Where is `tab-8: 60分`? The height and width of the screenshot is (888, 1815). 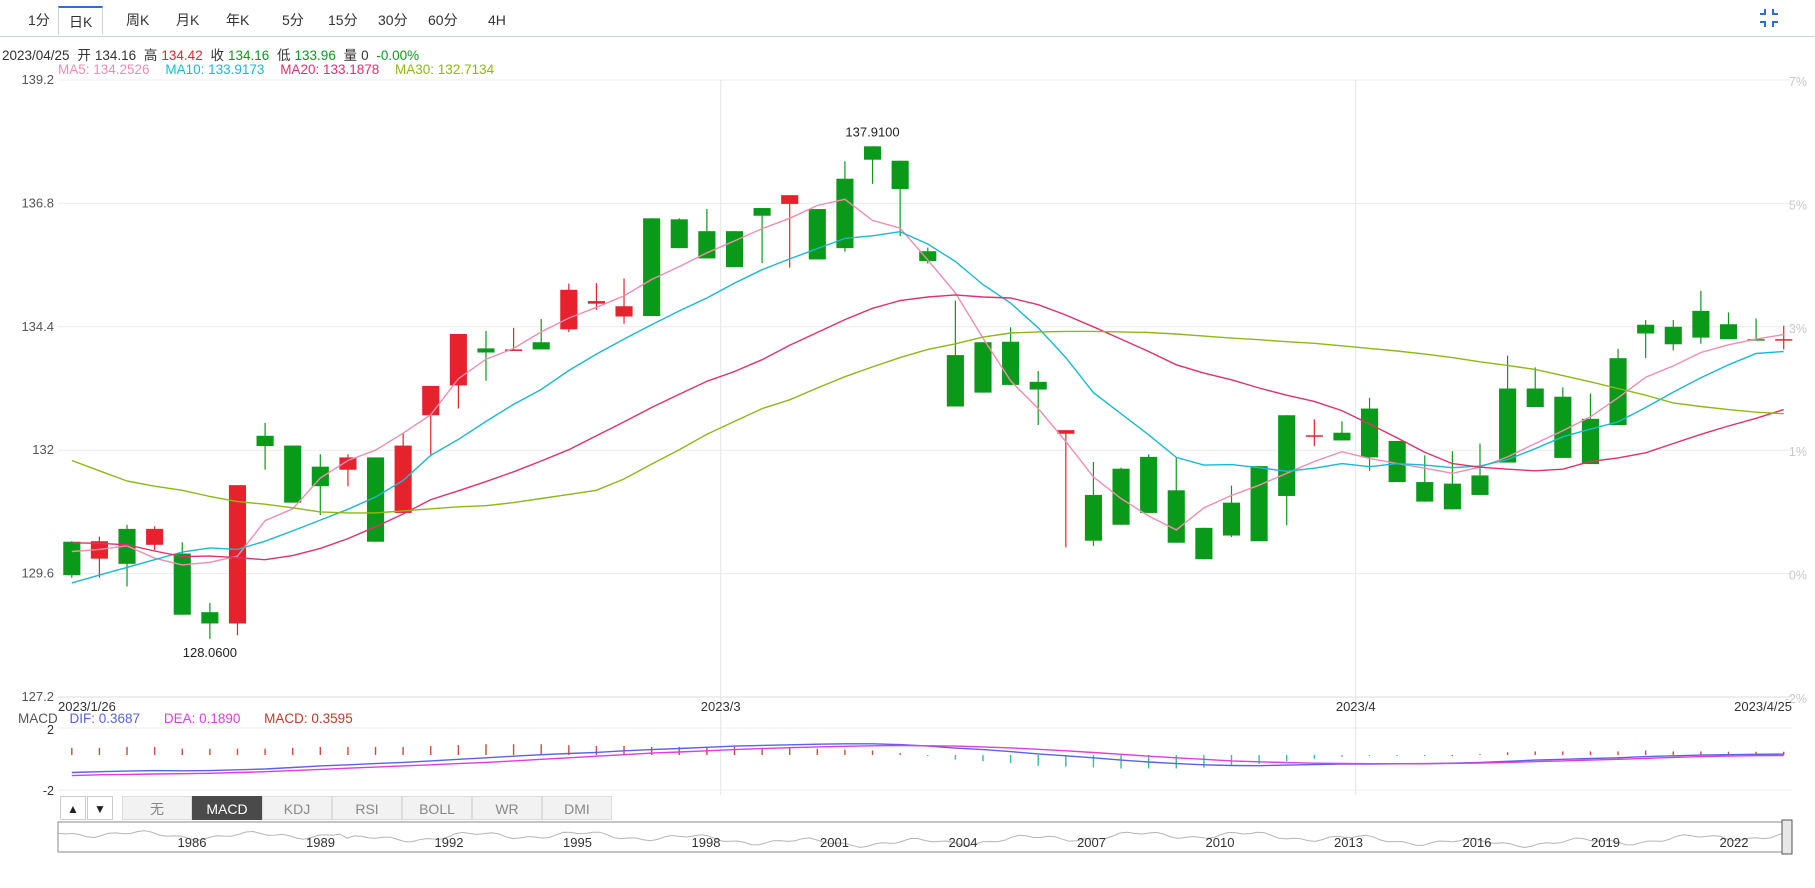 tab-8: 60分 is located at coordinates (443, 20).